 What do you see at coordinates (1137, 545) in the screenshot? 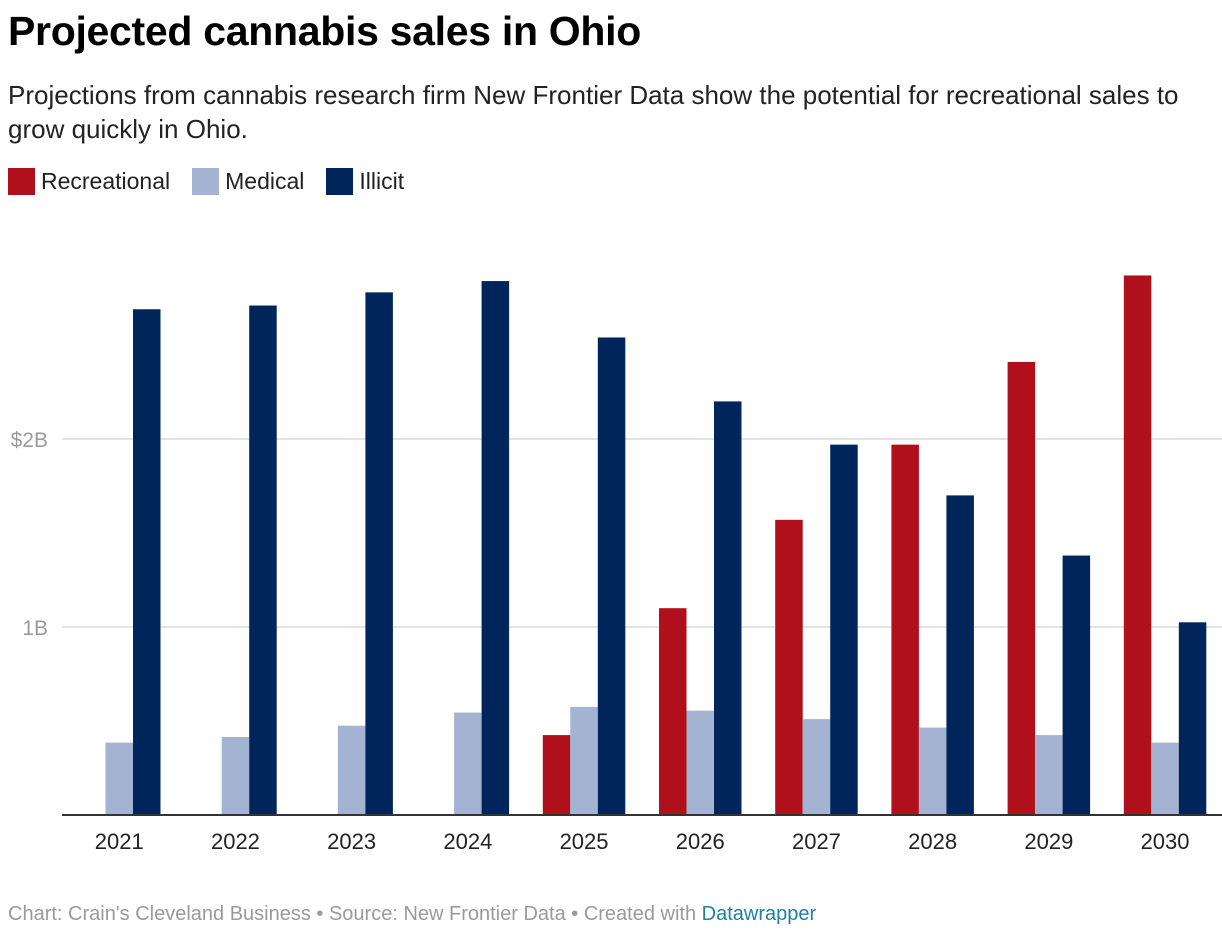
I see `bar-recreational-2030` at bounding box center [1137, 545].